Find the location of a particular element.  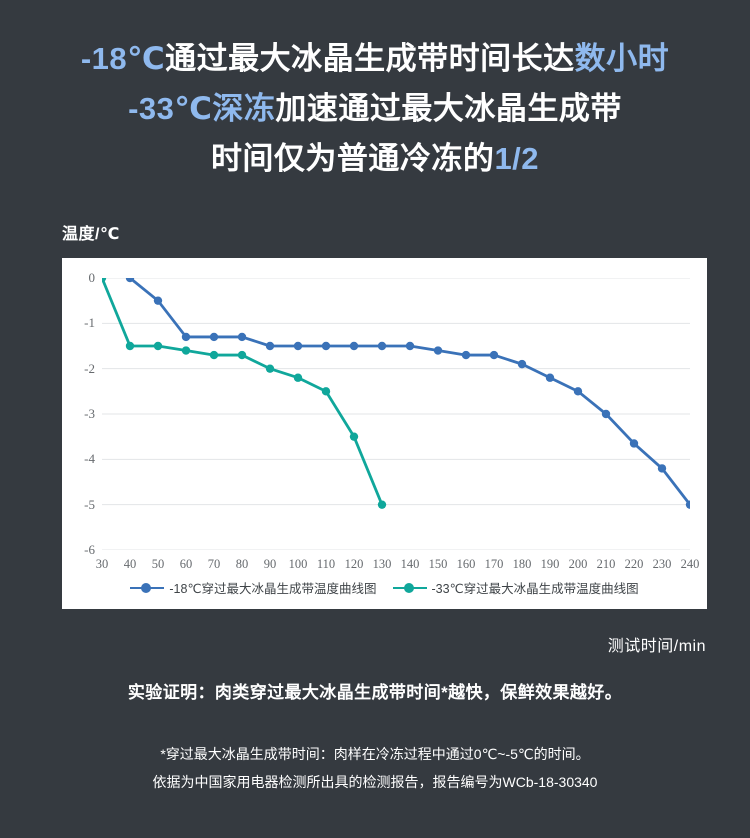

x-tick-label: 170 is located at coordinates (494, 564).